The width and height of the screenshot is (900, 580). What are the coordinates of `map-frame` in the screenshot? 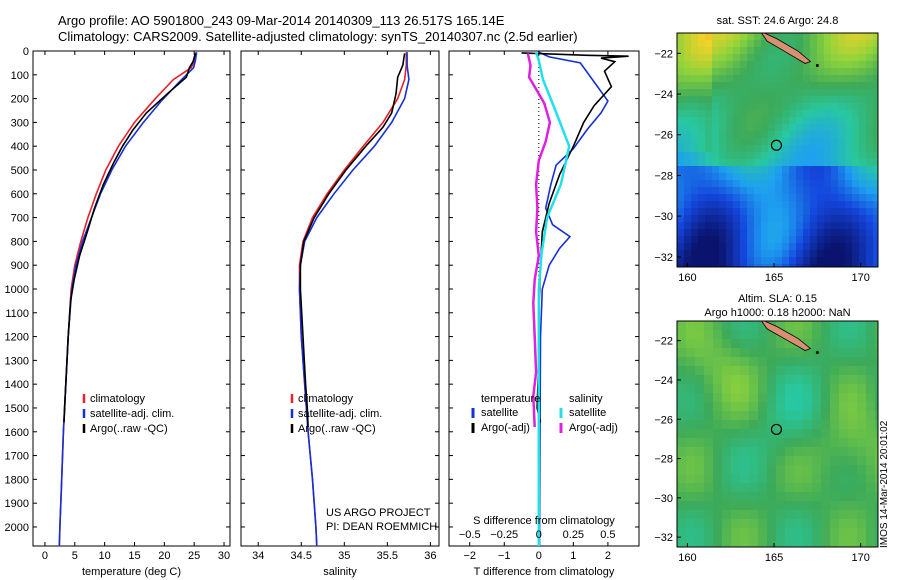 It's located at (777, 150).